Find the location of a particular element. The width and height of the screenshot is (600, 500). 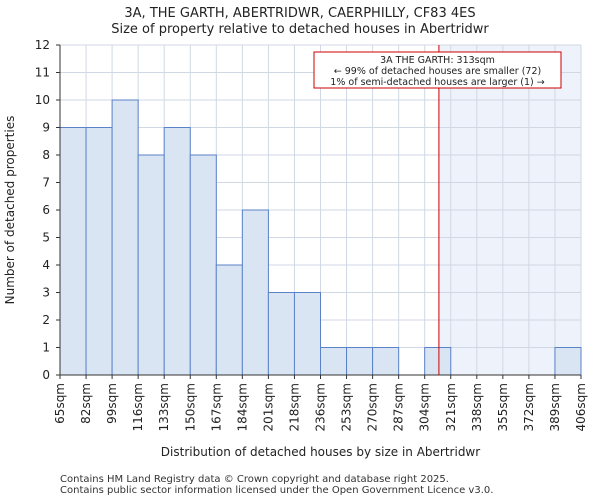

x-tick-label: 406sqm is located at coordinates (581, 407).